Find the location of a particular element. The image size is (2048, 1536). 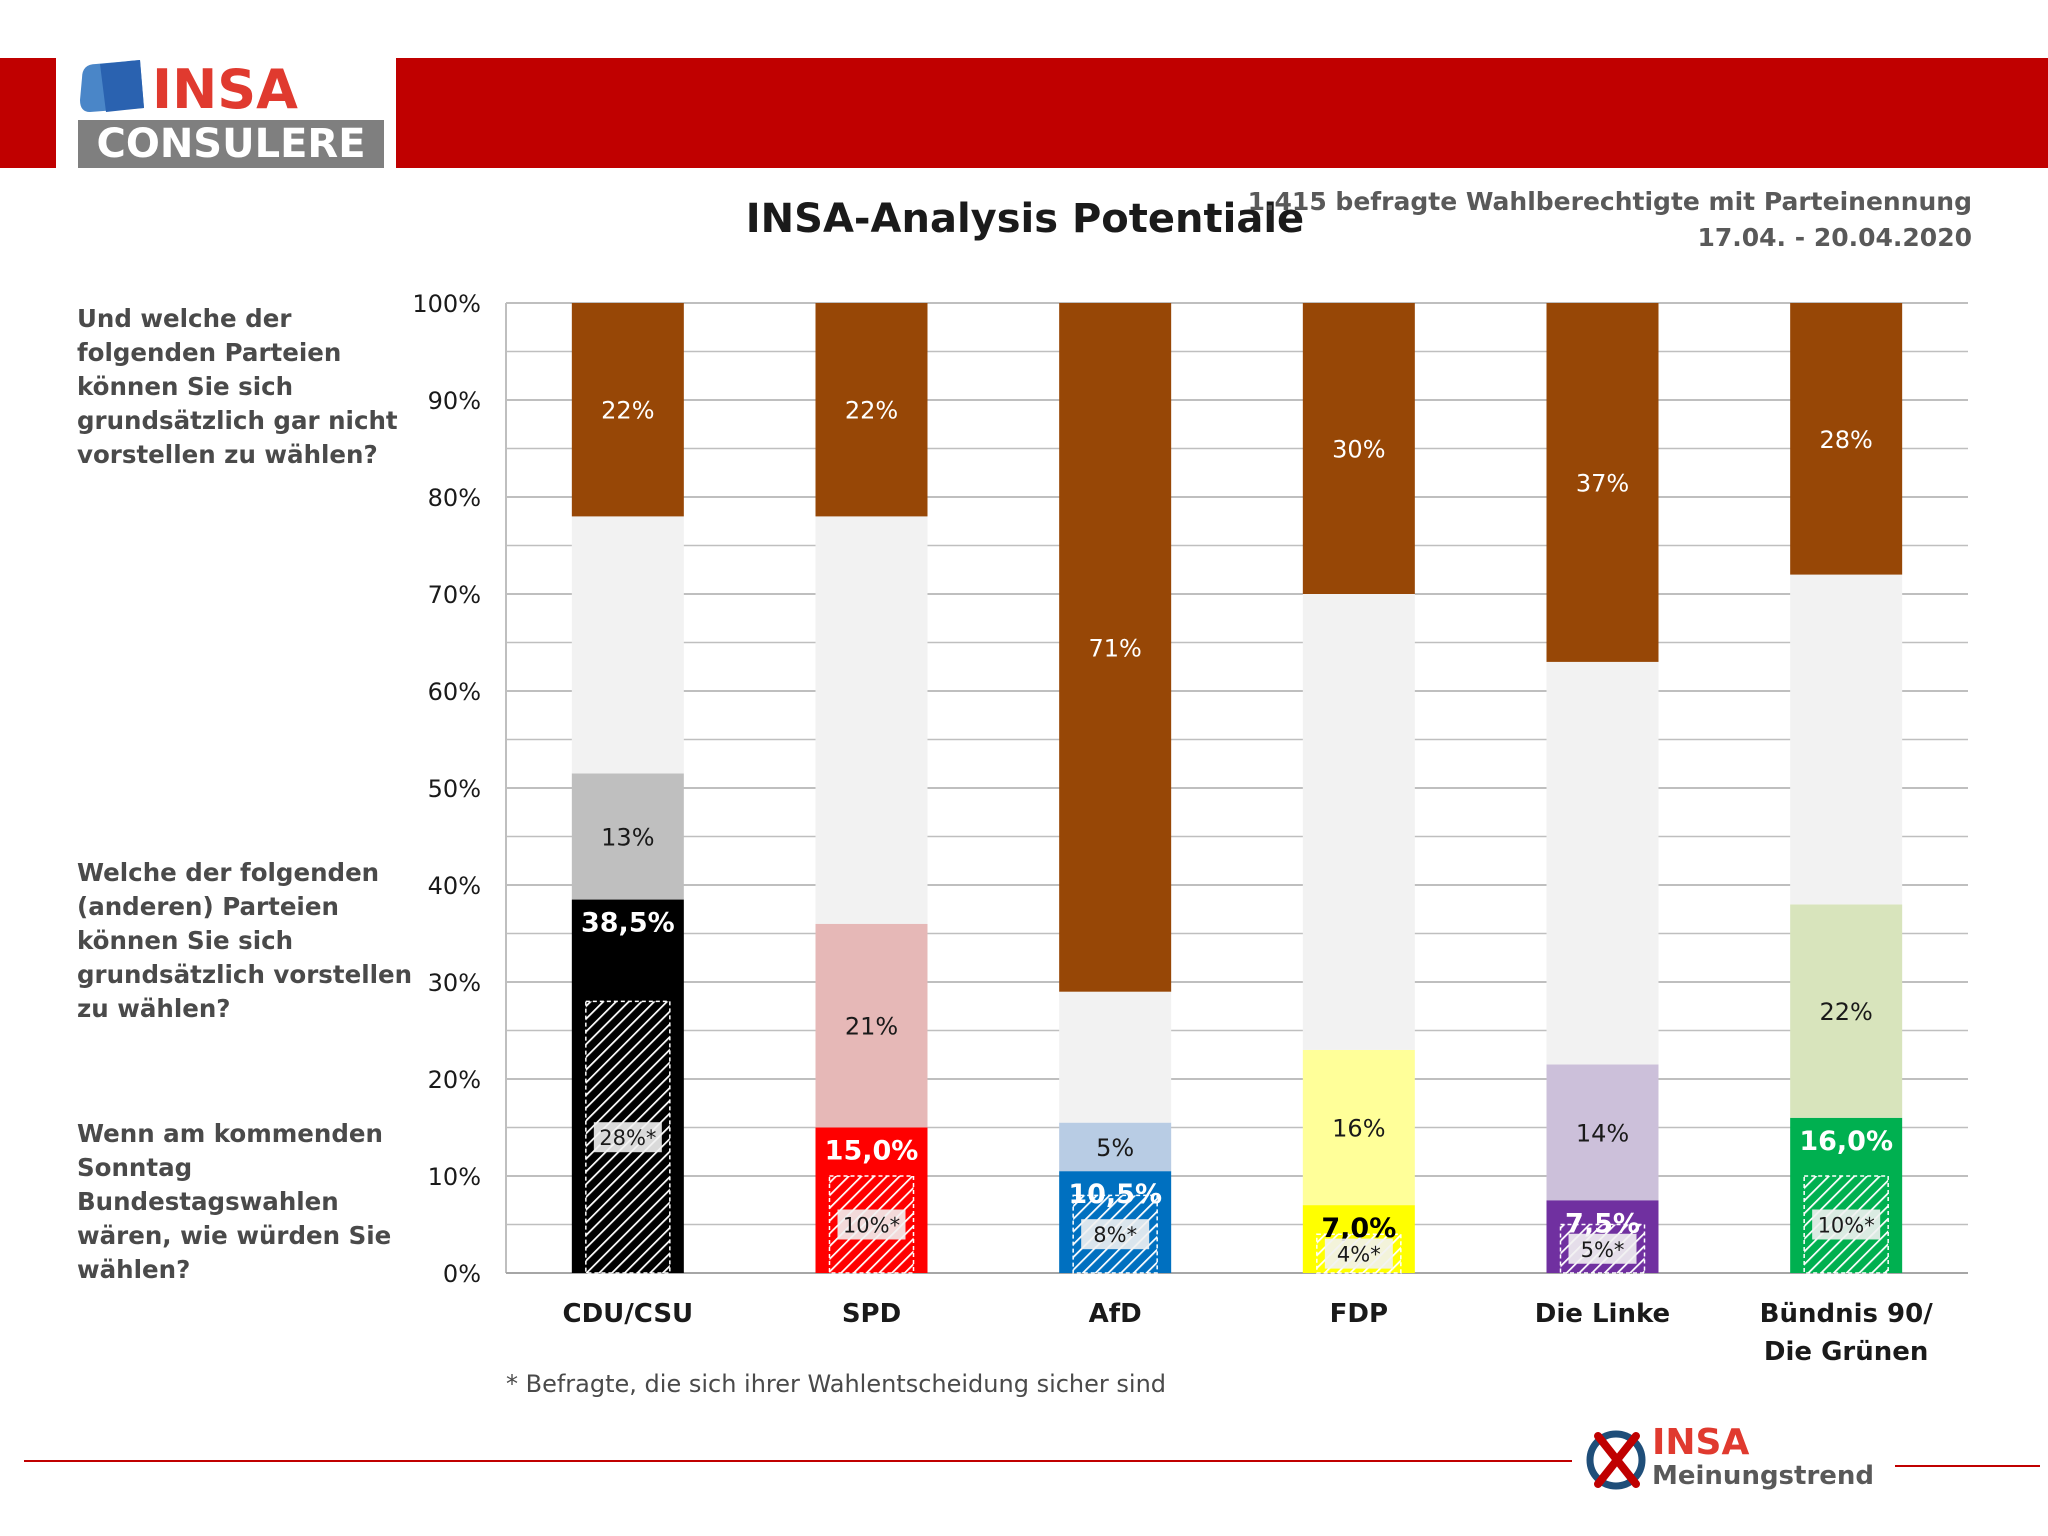

insa-meinungstrend-logo: INSA Meinungstrend is located at coordinates (1730, 1457).